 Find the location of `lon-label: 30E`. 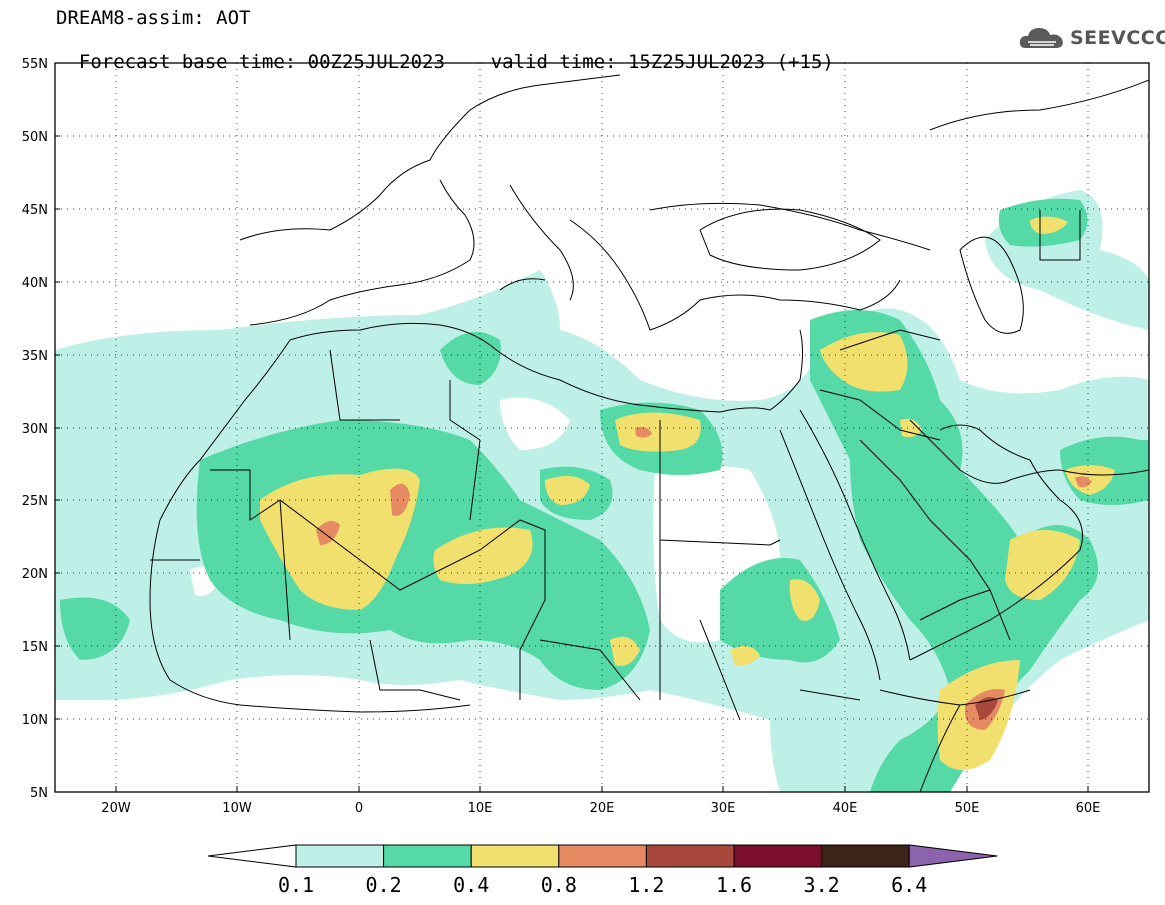

lon-label: 30E is located at coordinates (723, 808).